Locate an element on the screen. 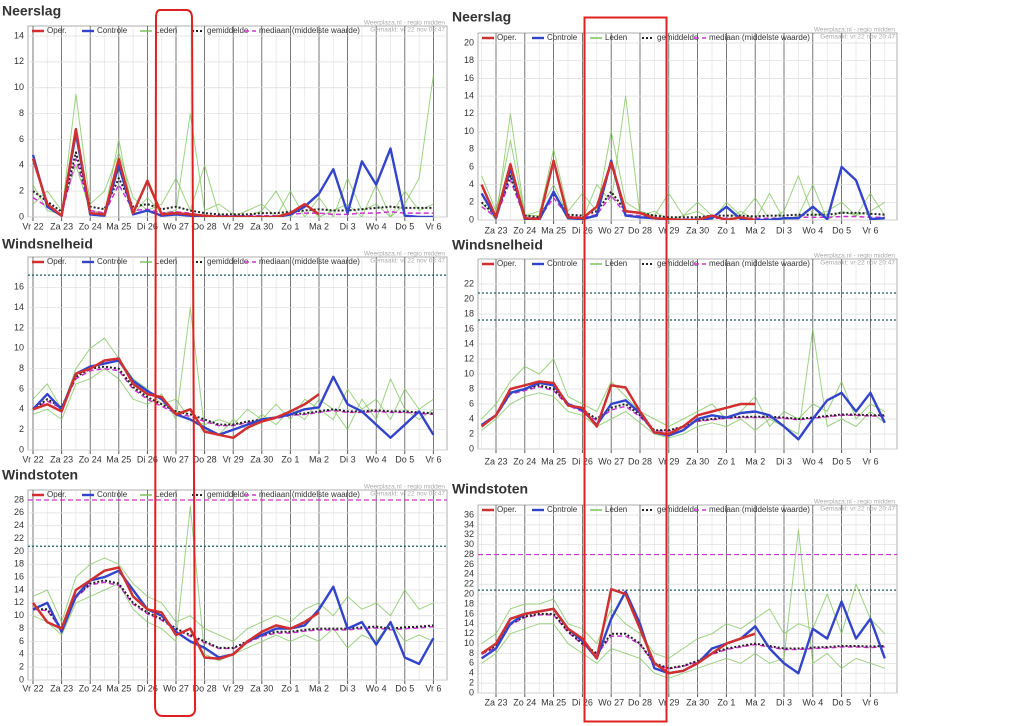 This screenshot has height=726, width=1024. y-tick-label: 24 is located at coordinates (469, 574).